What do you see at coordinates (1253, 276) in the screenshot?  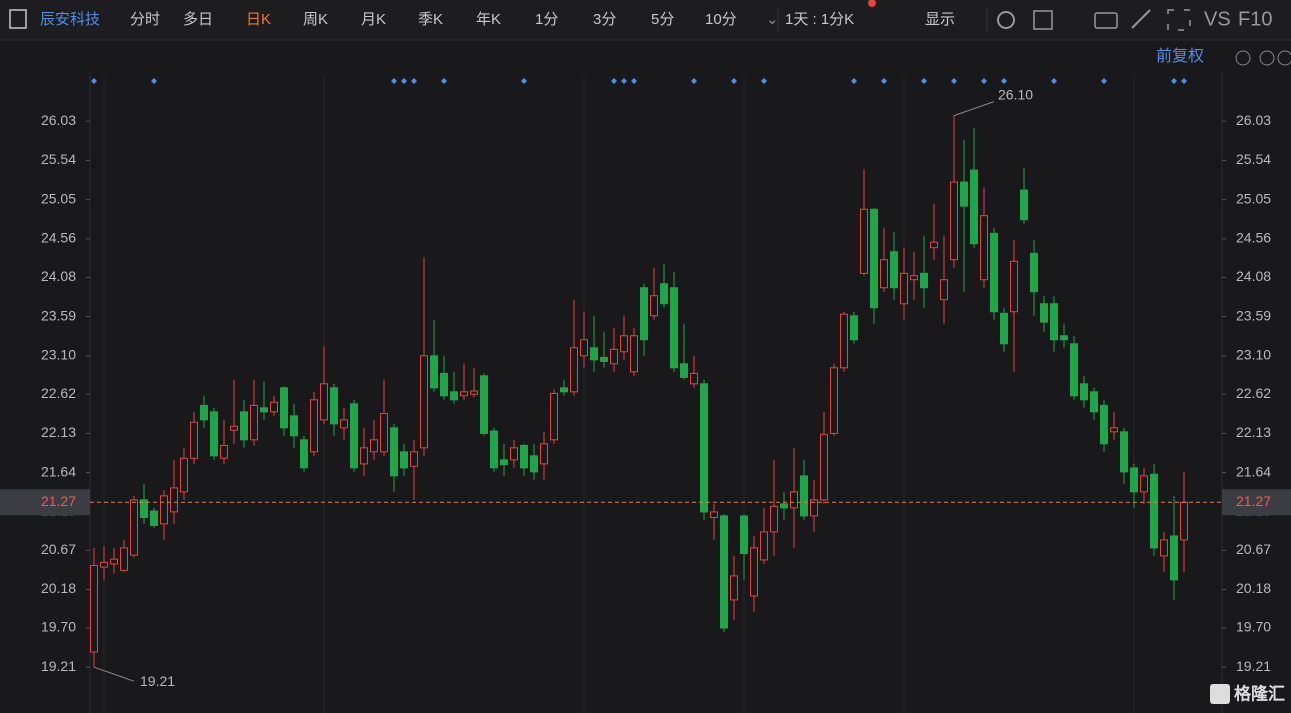 I see `y-tick-label-right: 24.08` at bounding box center [1253, 276].